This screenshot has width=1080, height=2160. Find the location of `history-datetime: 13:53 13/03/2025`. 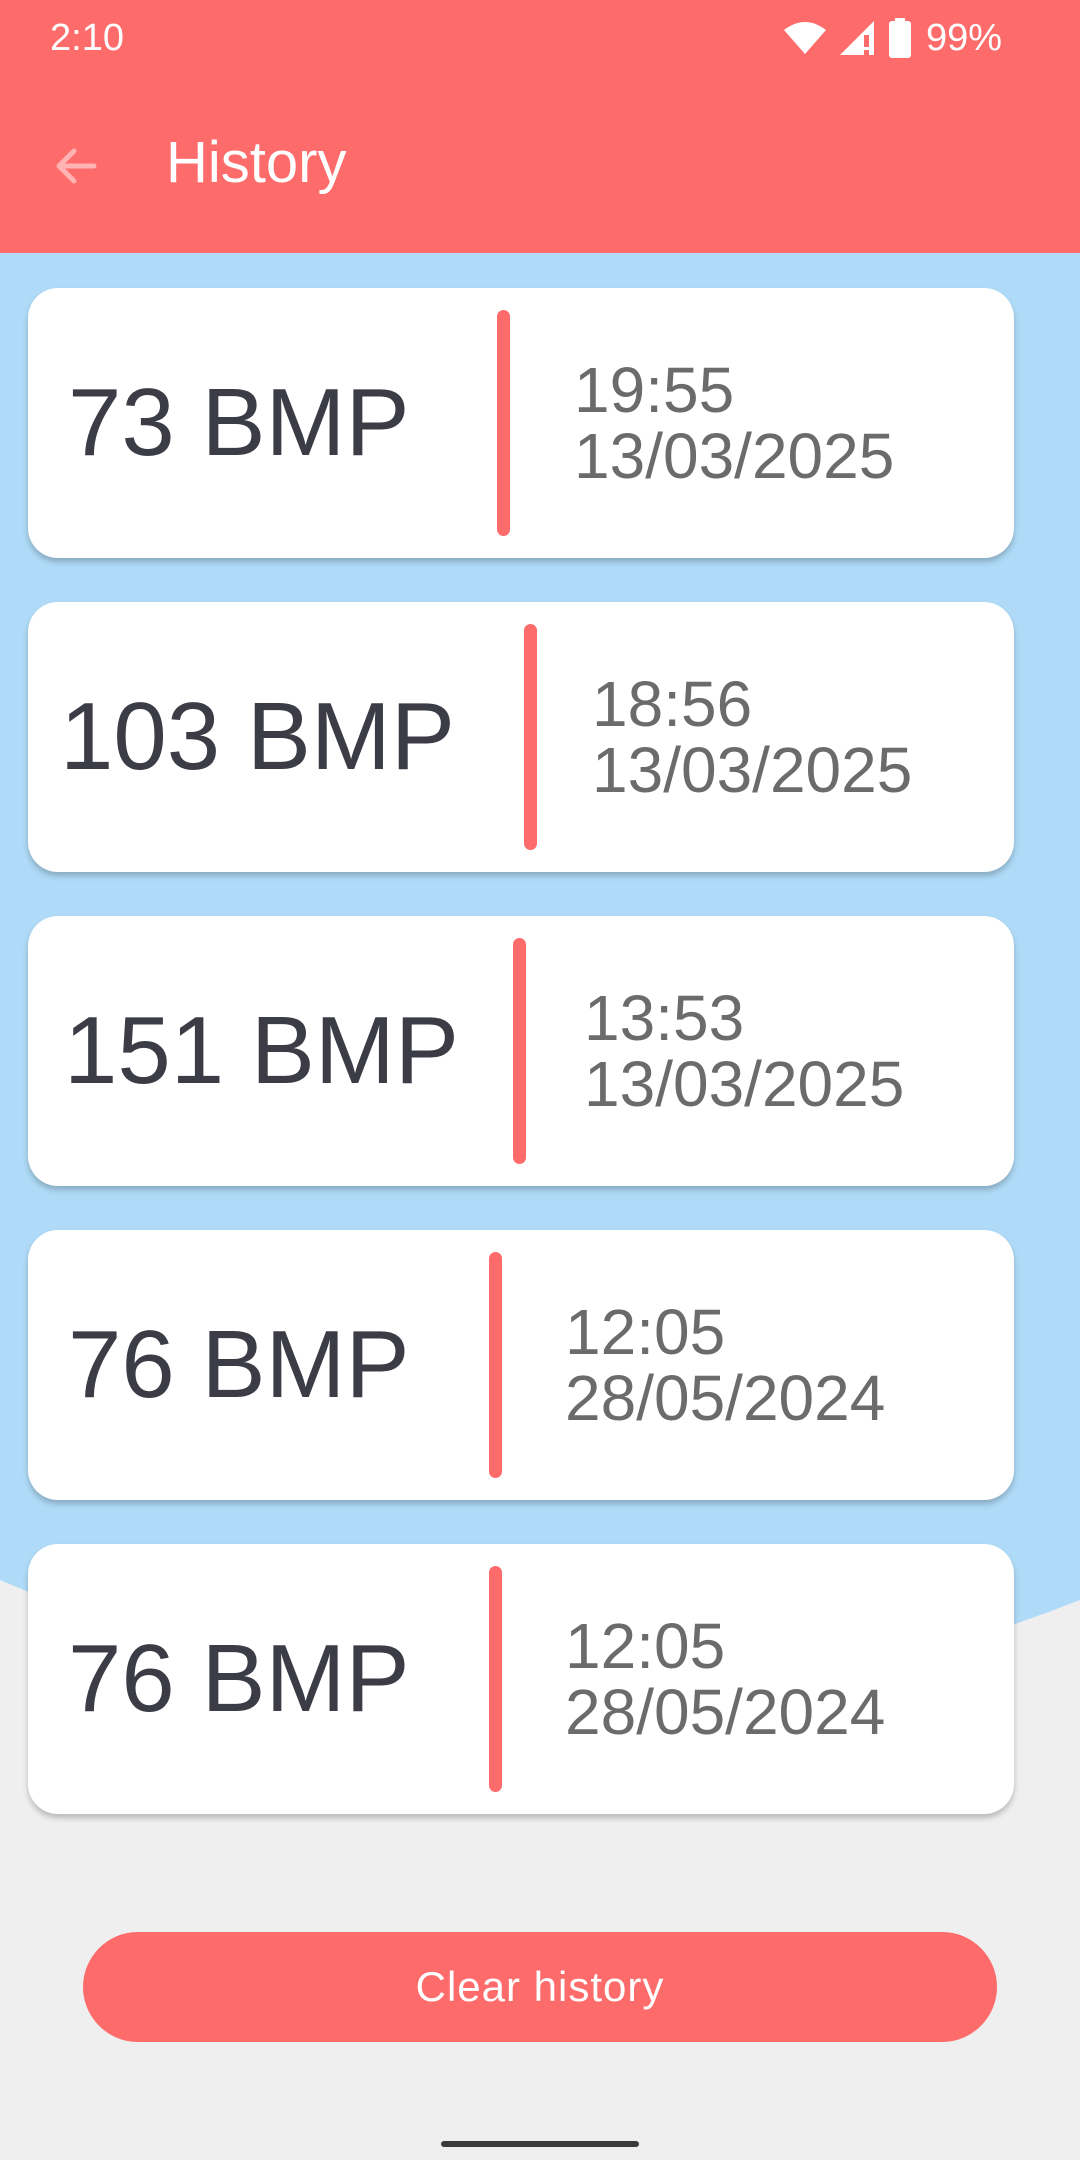

history-datetime: 13:53 13/03/2025 is located at coordinates (744, 1051).